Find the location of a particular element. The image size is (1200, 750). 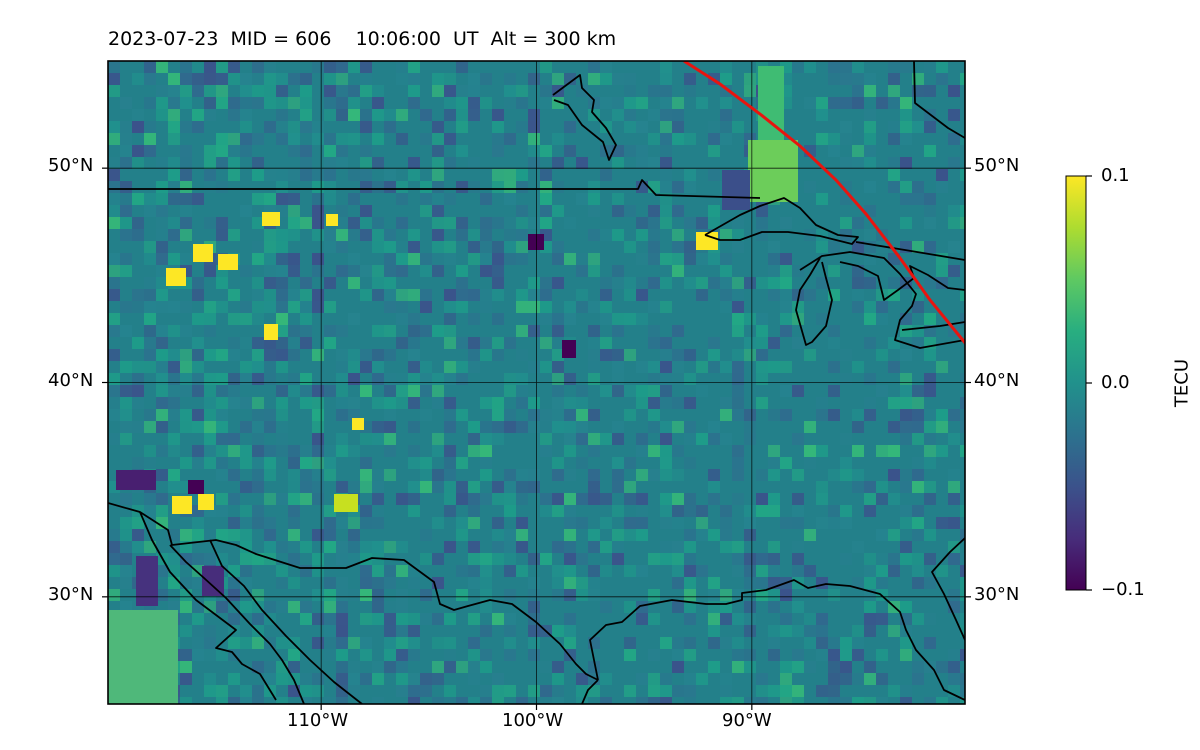

us-mexico-border is located at coordinates (353, 591).